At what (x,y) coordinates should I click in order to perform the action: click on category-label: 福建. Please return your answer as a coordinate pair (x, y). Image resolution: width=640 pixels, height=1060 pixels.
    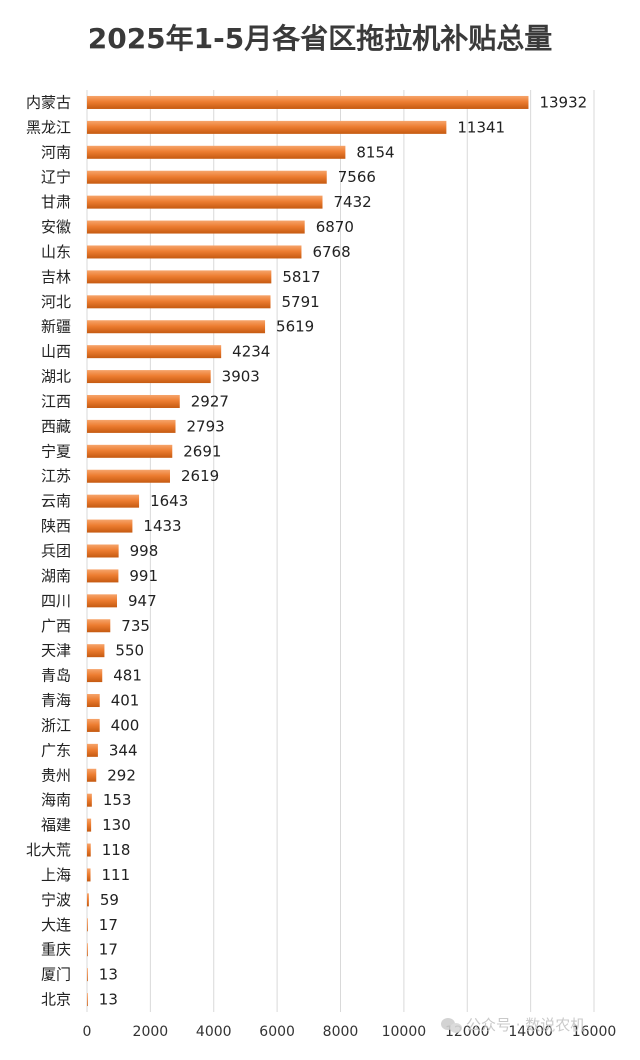
    Looking at the image, I should click on (56, 825).